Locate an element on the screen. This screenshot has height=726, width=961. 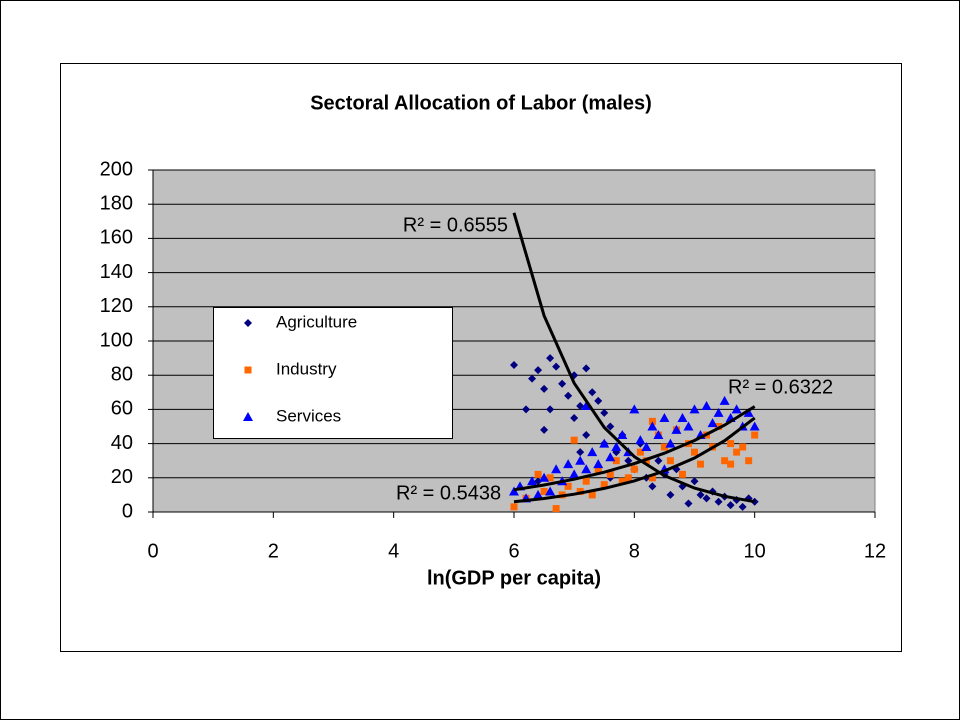
legend-label: Services is located at coordinates (308, 415).